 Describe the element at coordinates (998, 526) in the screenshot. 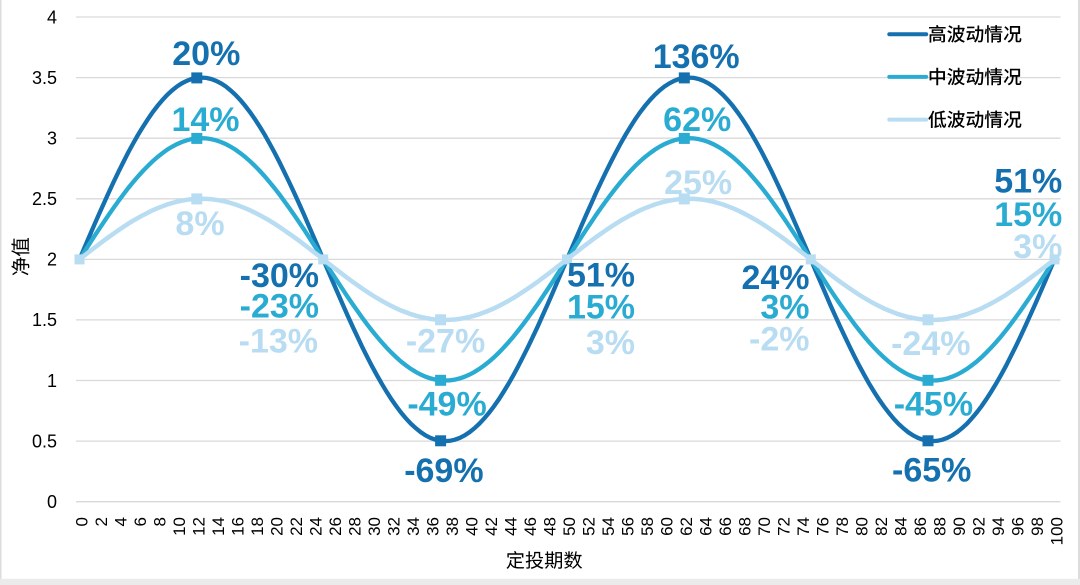

I see `svg-text: 94` at that location.